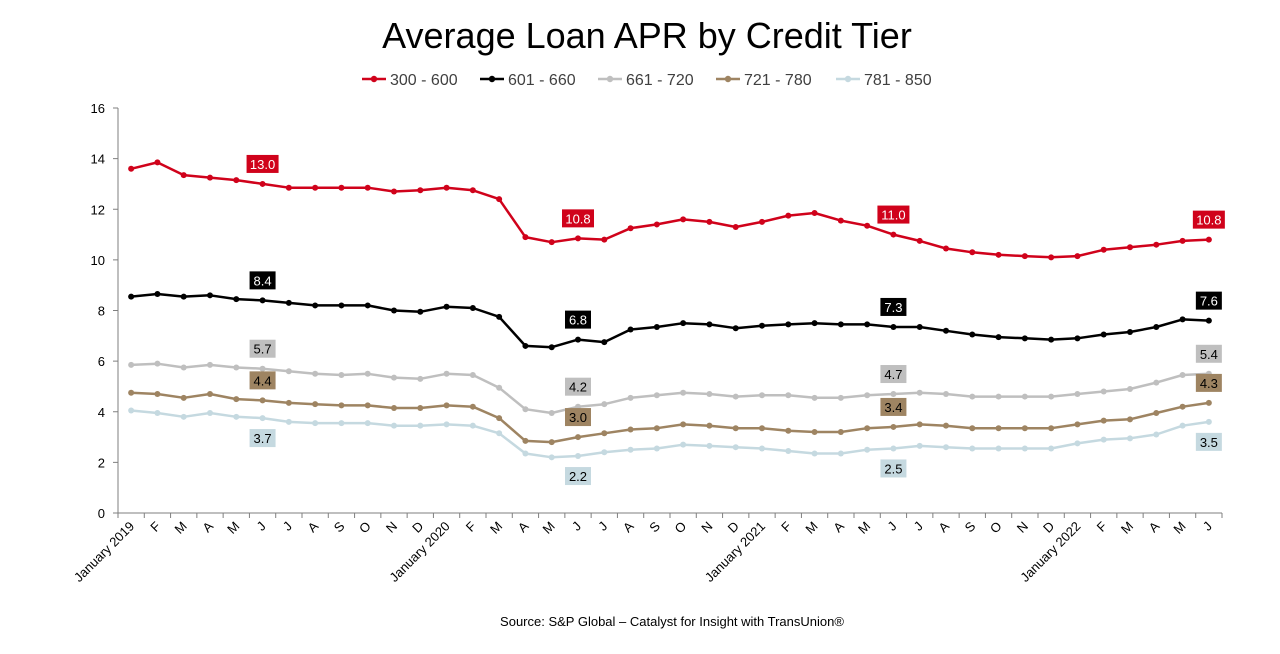 The height and width of the screenshot is (654, 1280). I want to click on x-tick-label: M, so click(811, 528).